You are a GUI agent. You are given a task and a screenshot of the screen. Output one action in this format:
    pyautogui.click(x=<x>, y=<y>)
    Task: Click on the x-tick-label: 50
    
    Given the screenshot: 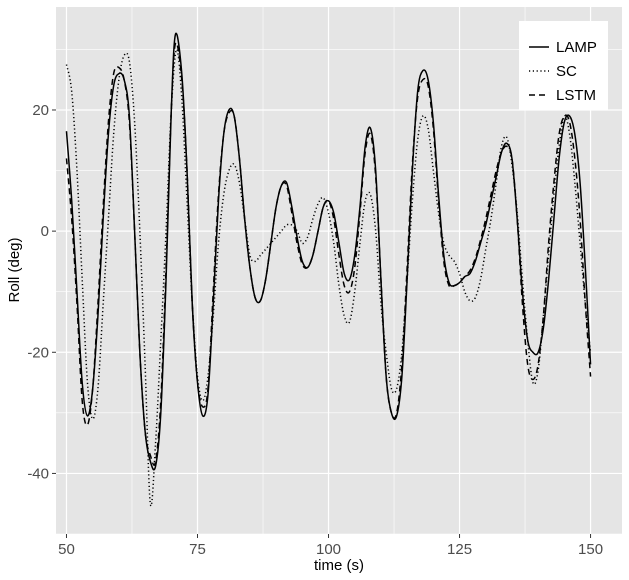 What is the action you would take?
    pyautogui.click(x=66, y=549)
    